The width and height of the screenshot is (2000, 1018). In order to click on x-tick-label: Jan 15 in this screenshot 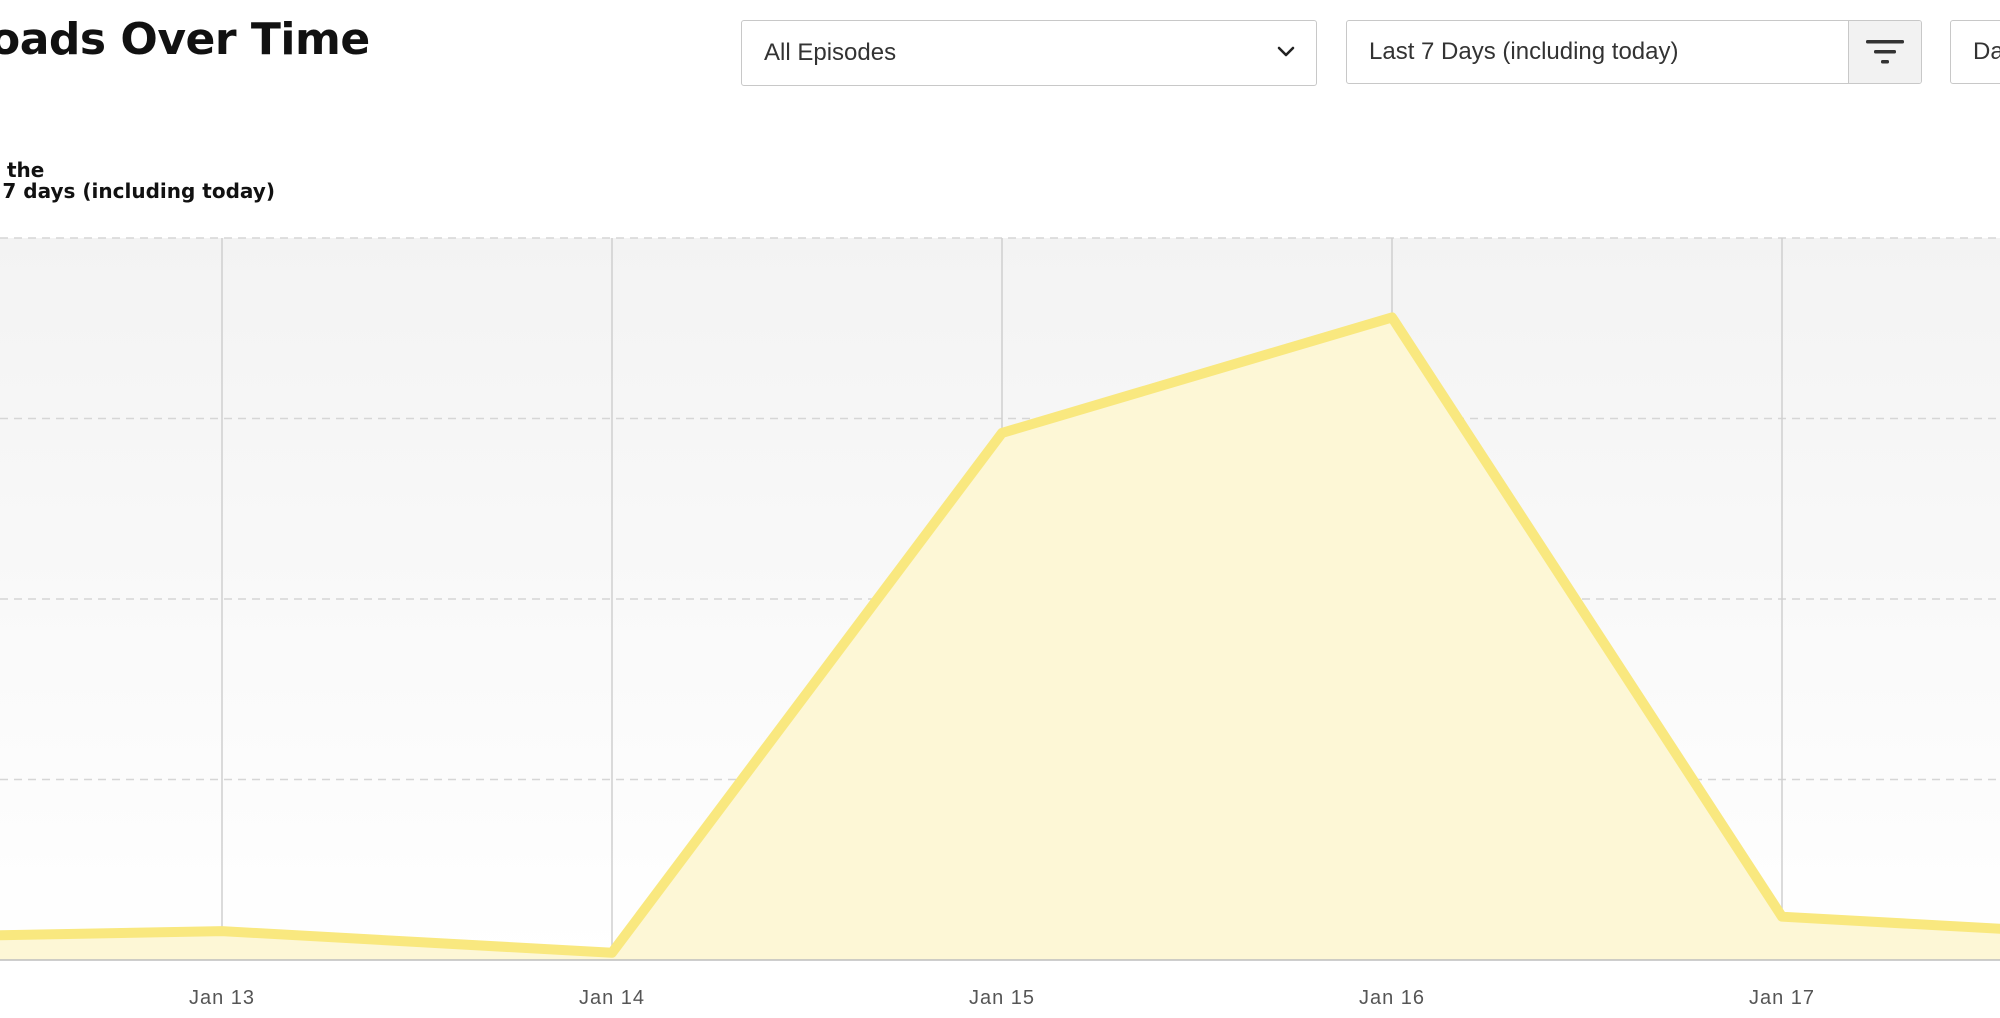, I will do `click(1002, 998)`.